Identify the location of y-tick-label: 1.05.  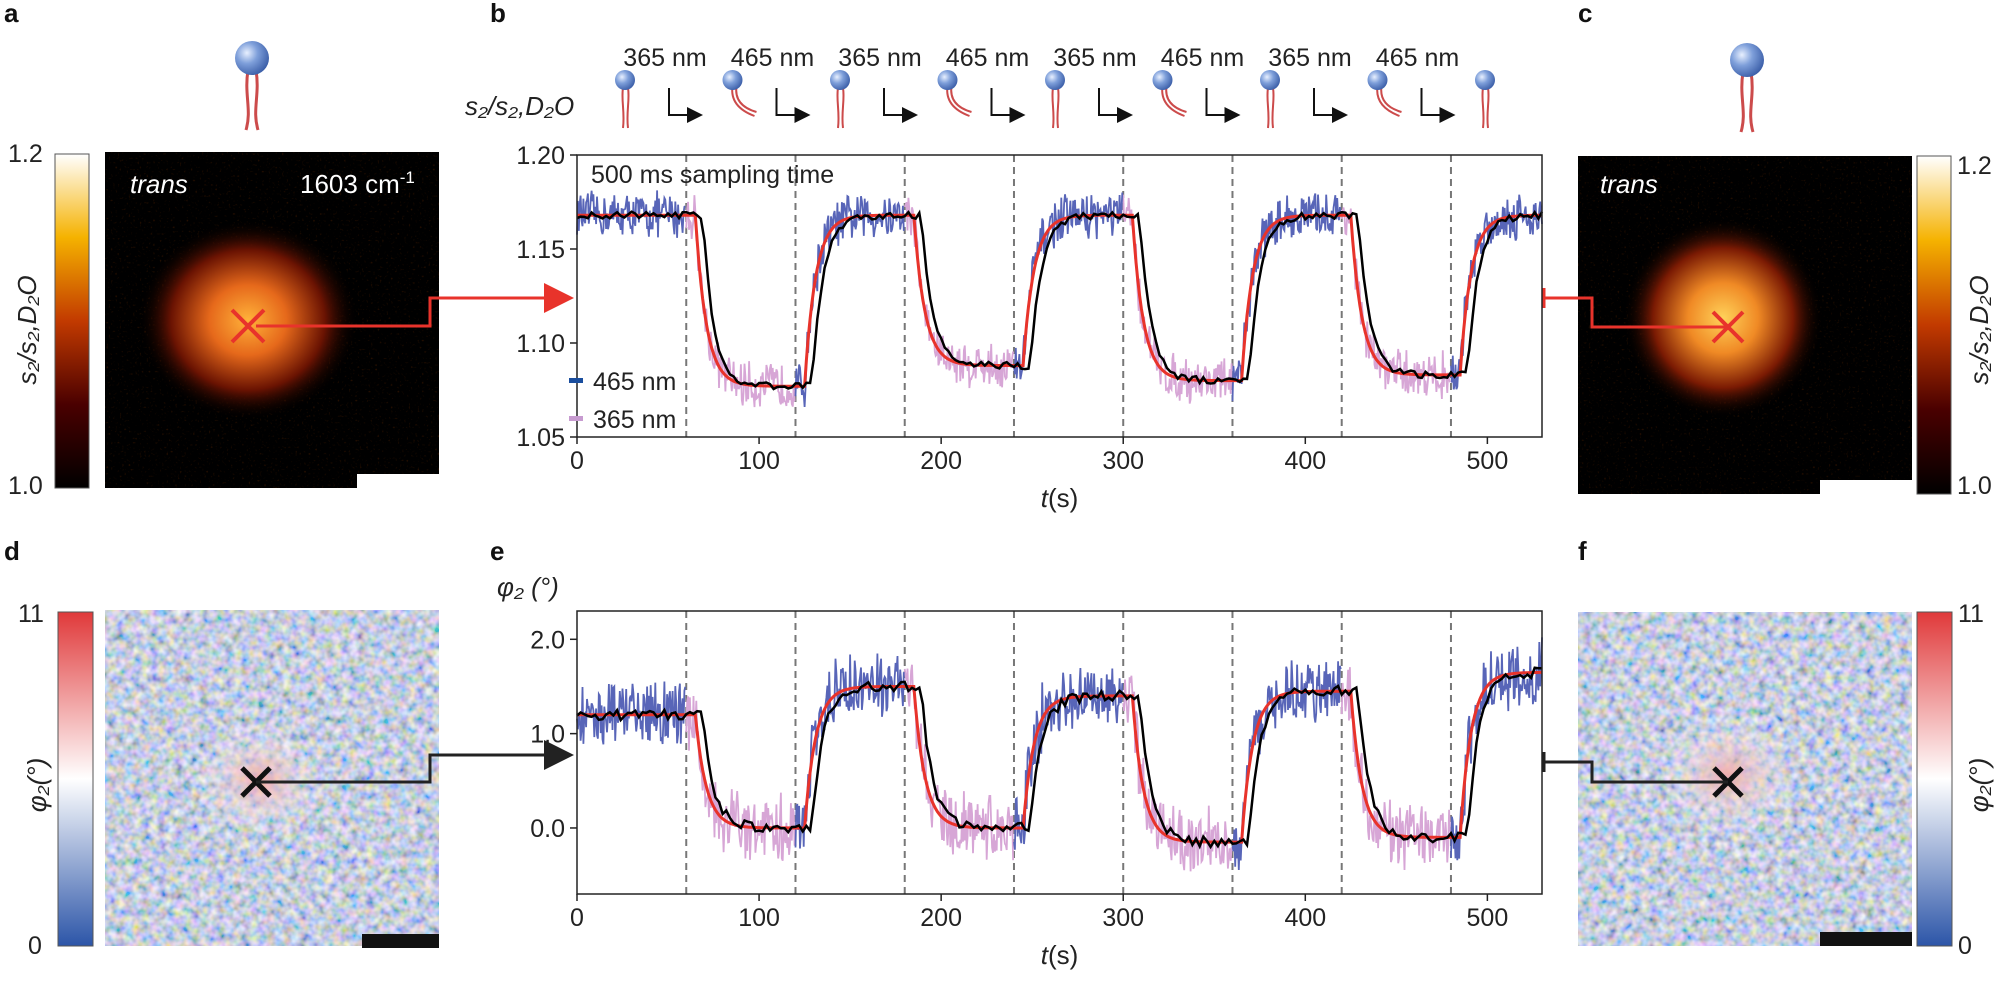
(540, 438).